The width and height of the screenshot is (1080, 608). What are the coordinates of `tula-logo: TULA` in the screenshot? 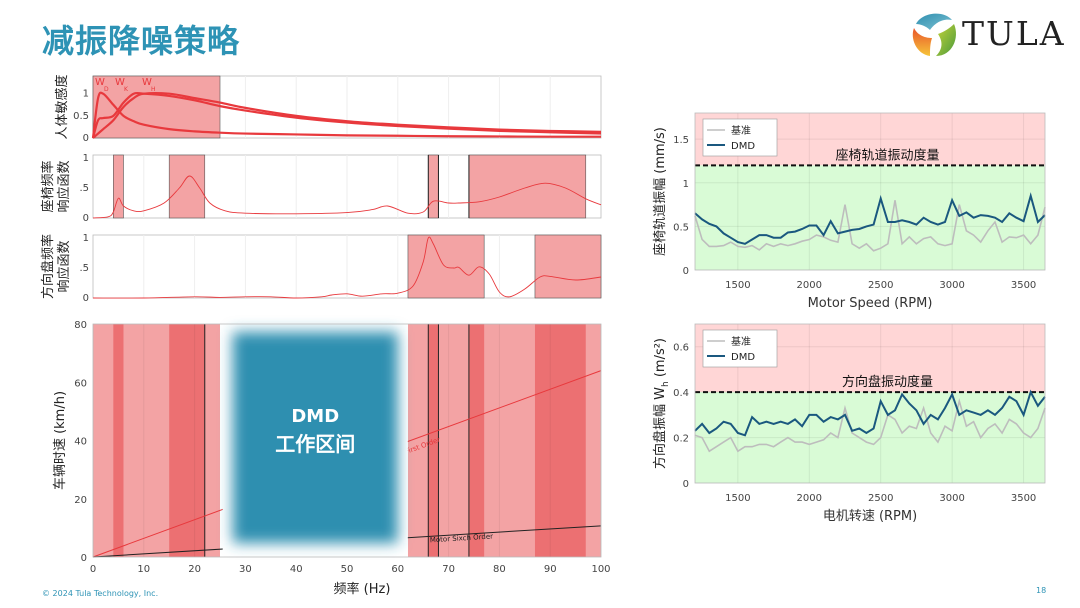 It's located at (988, 36).